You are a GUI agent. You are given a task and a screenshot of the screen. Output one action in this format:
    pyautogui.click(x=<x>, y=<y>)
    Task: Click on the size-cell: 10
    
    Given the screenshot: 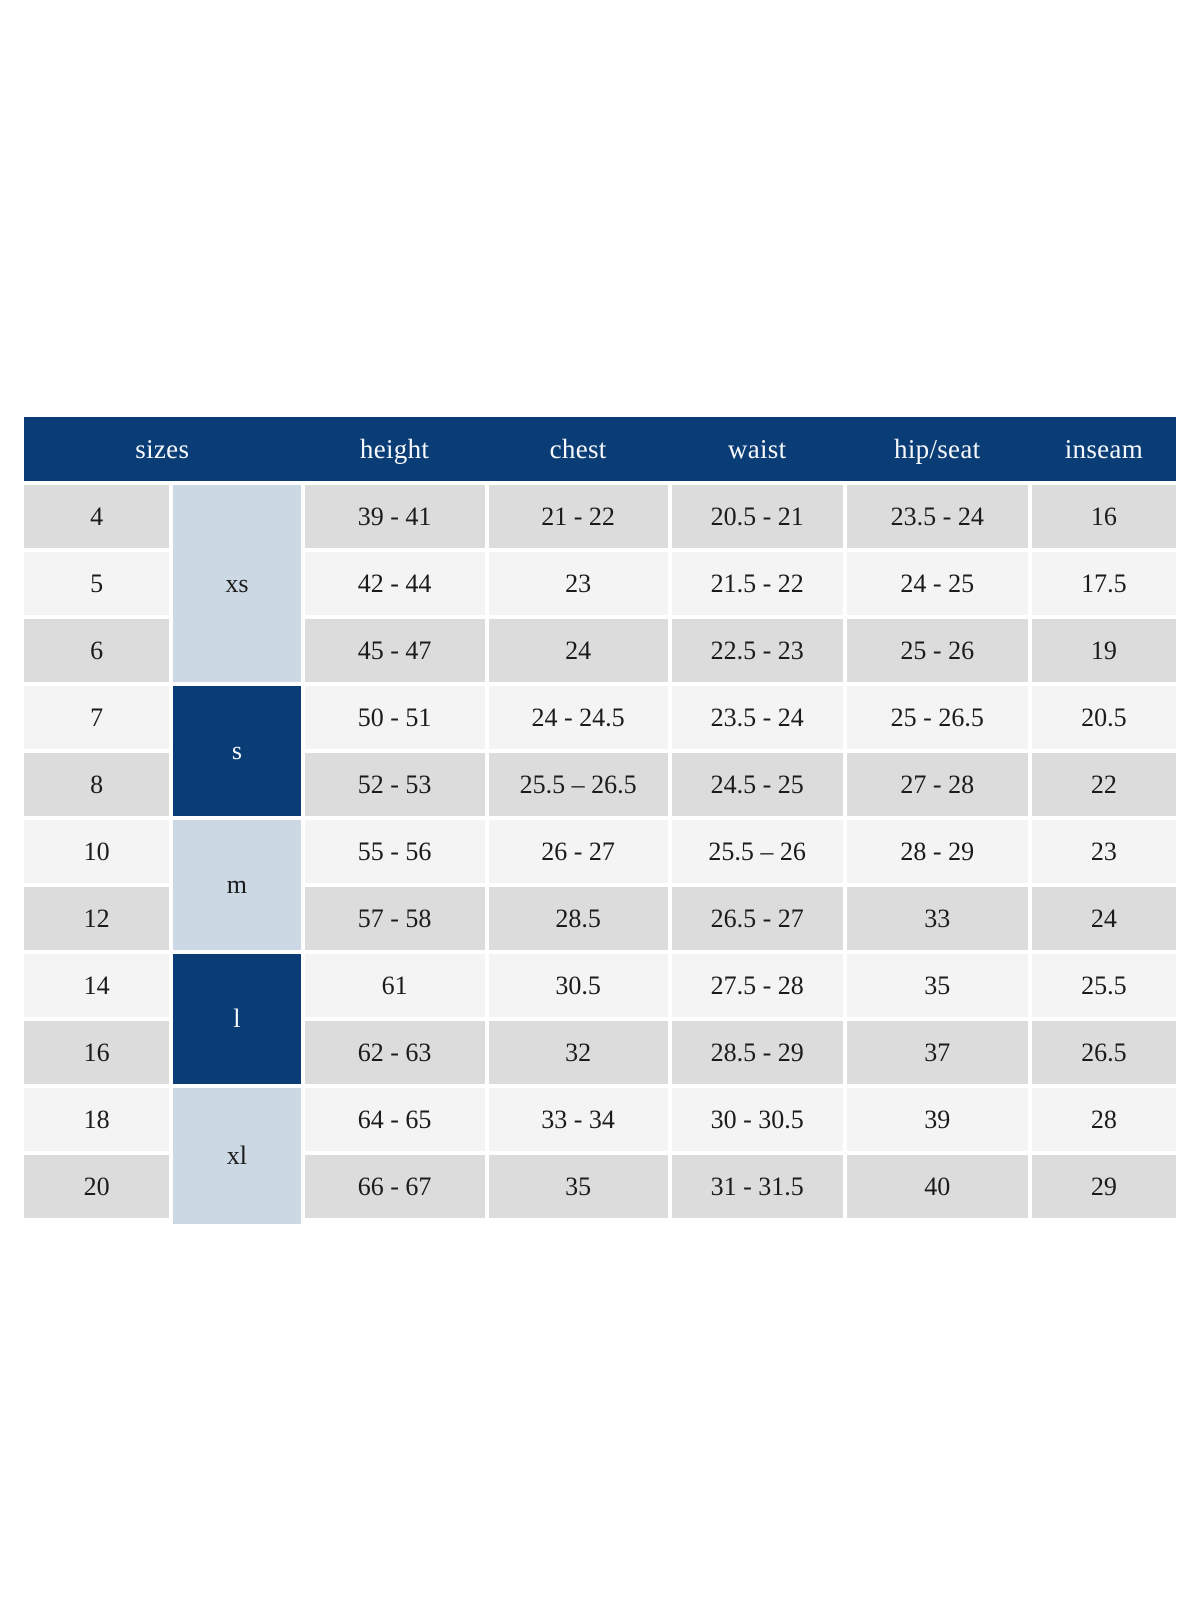 What is the action you would take?
    pyautogui.click(x=97, y=851)
    